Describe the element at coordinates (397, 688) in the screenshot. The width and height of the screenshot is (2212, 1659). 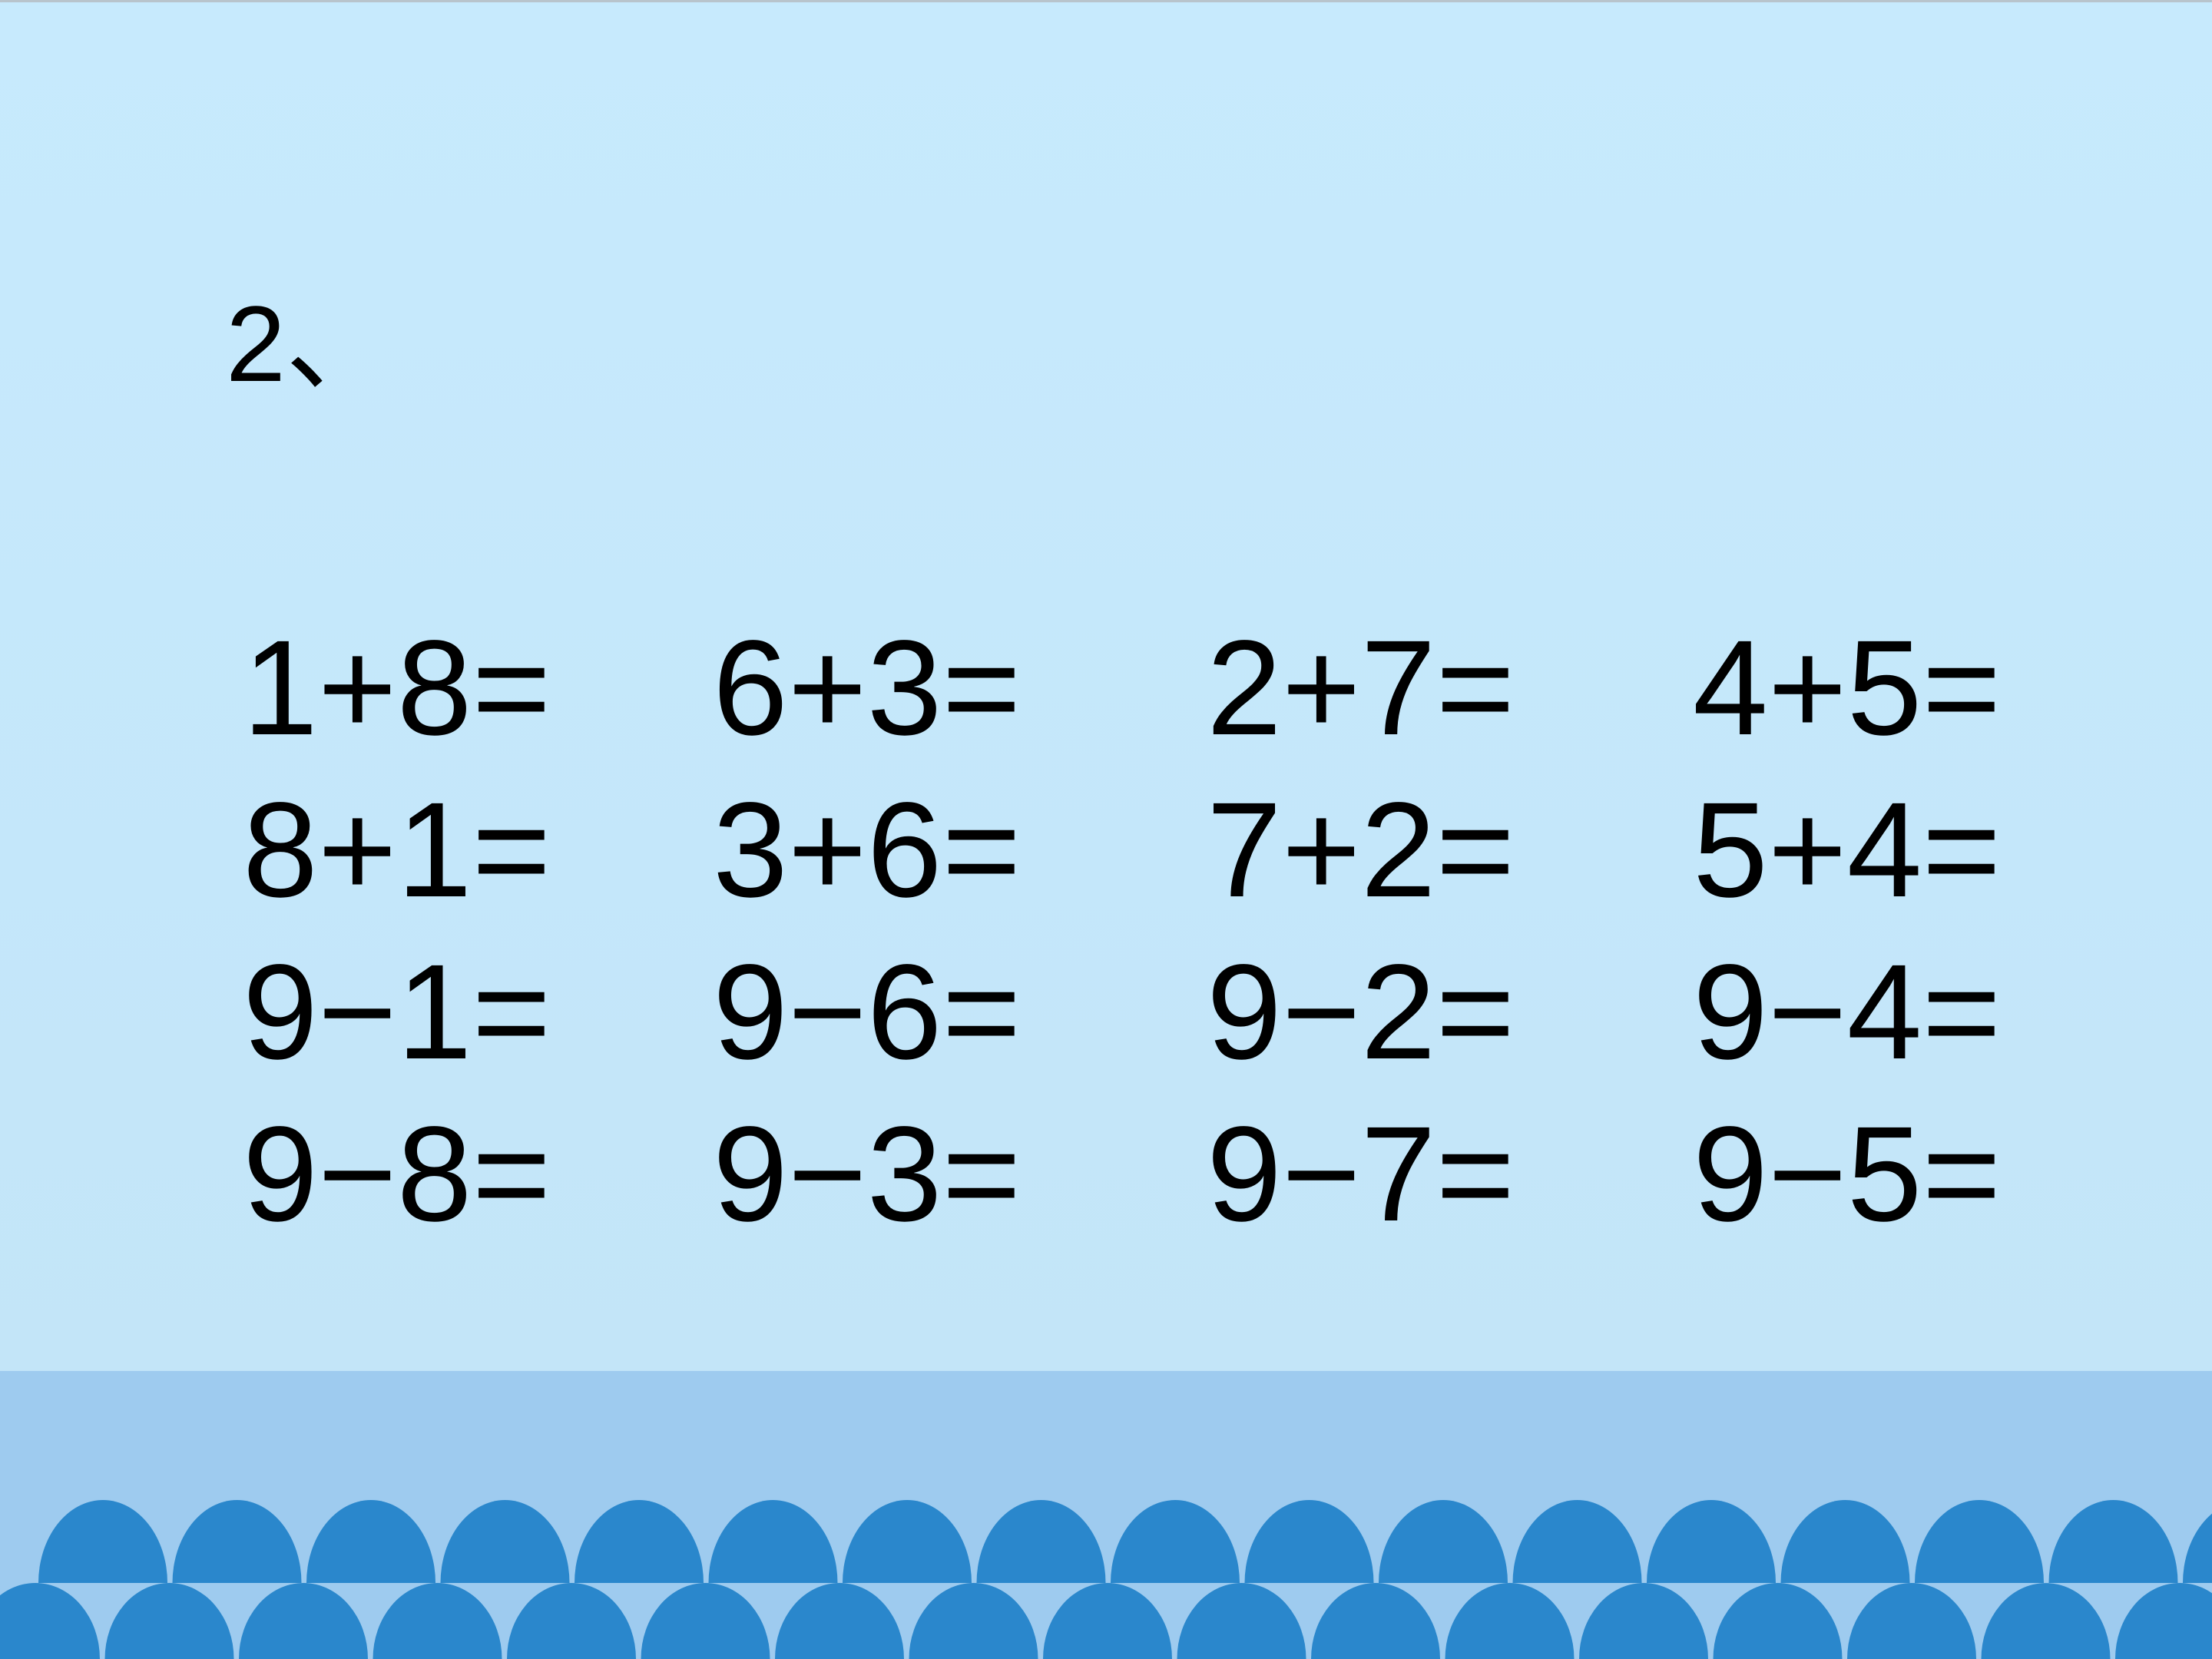
I see `equation: 1+8=` at that location.